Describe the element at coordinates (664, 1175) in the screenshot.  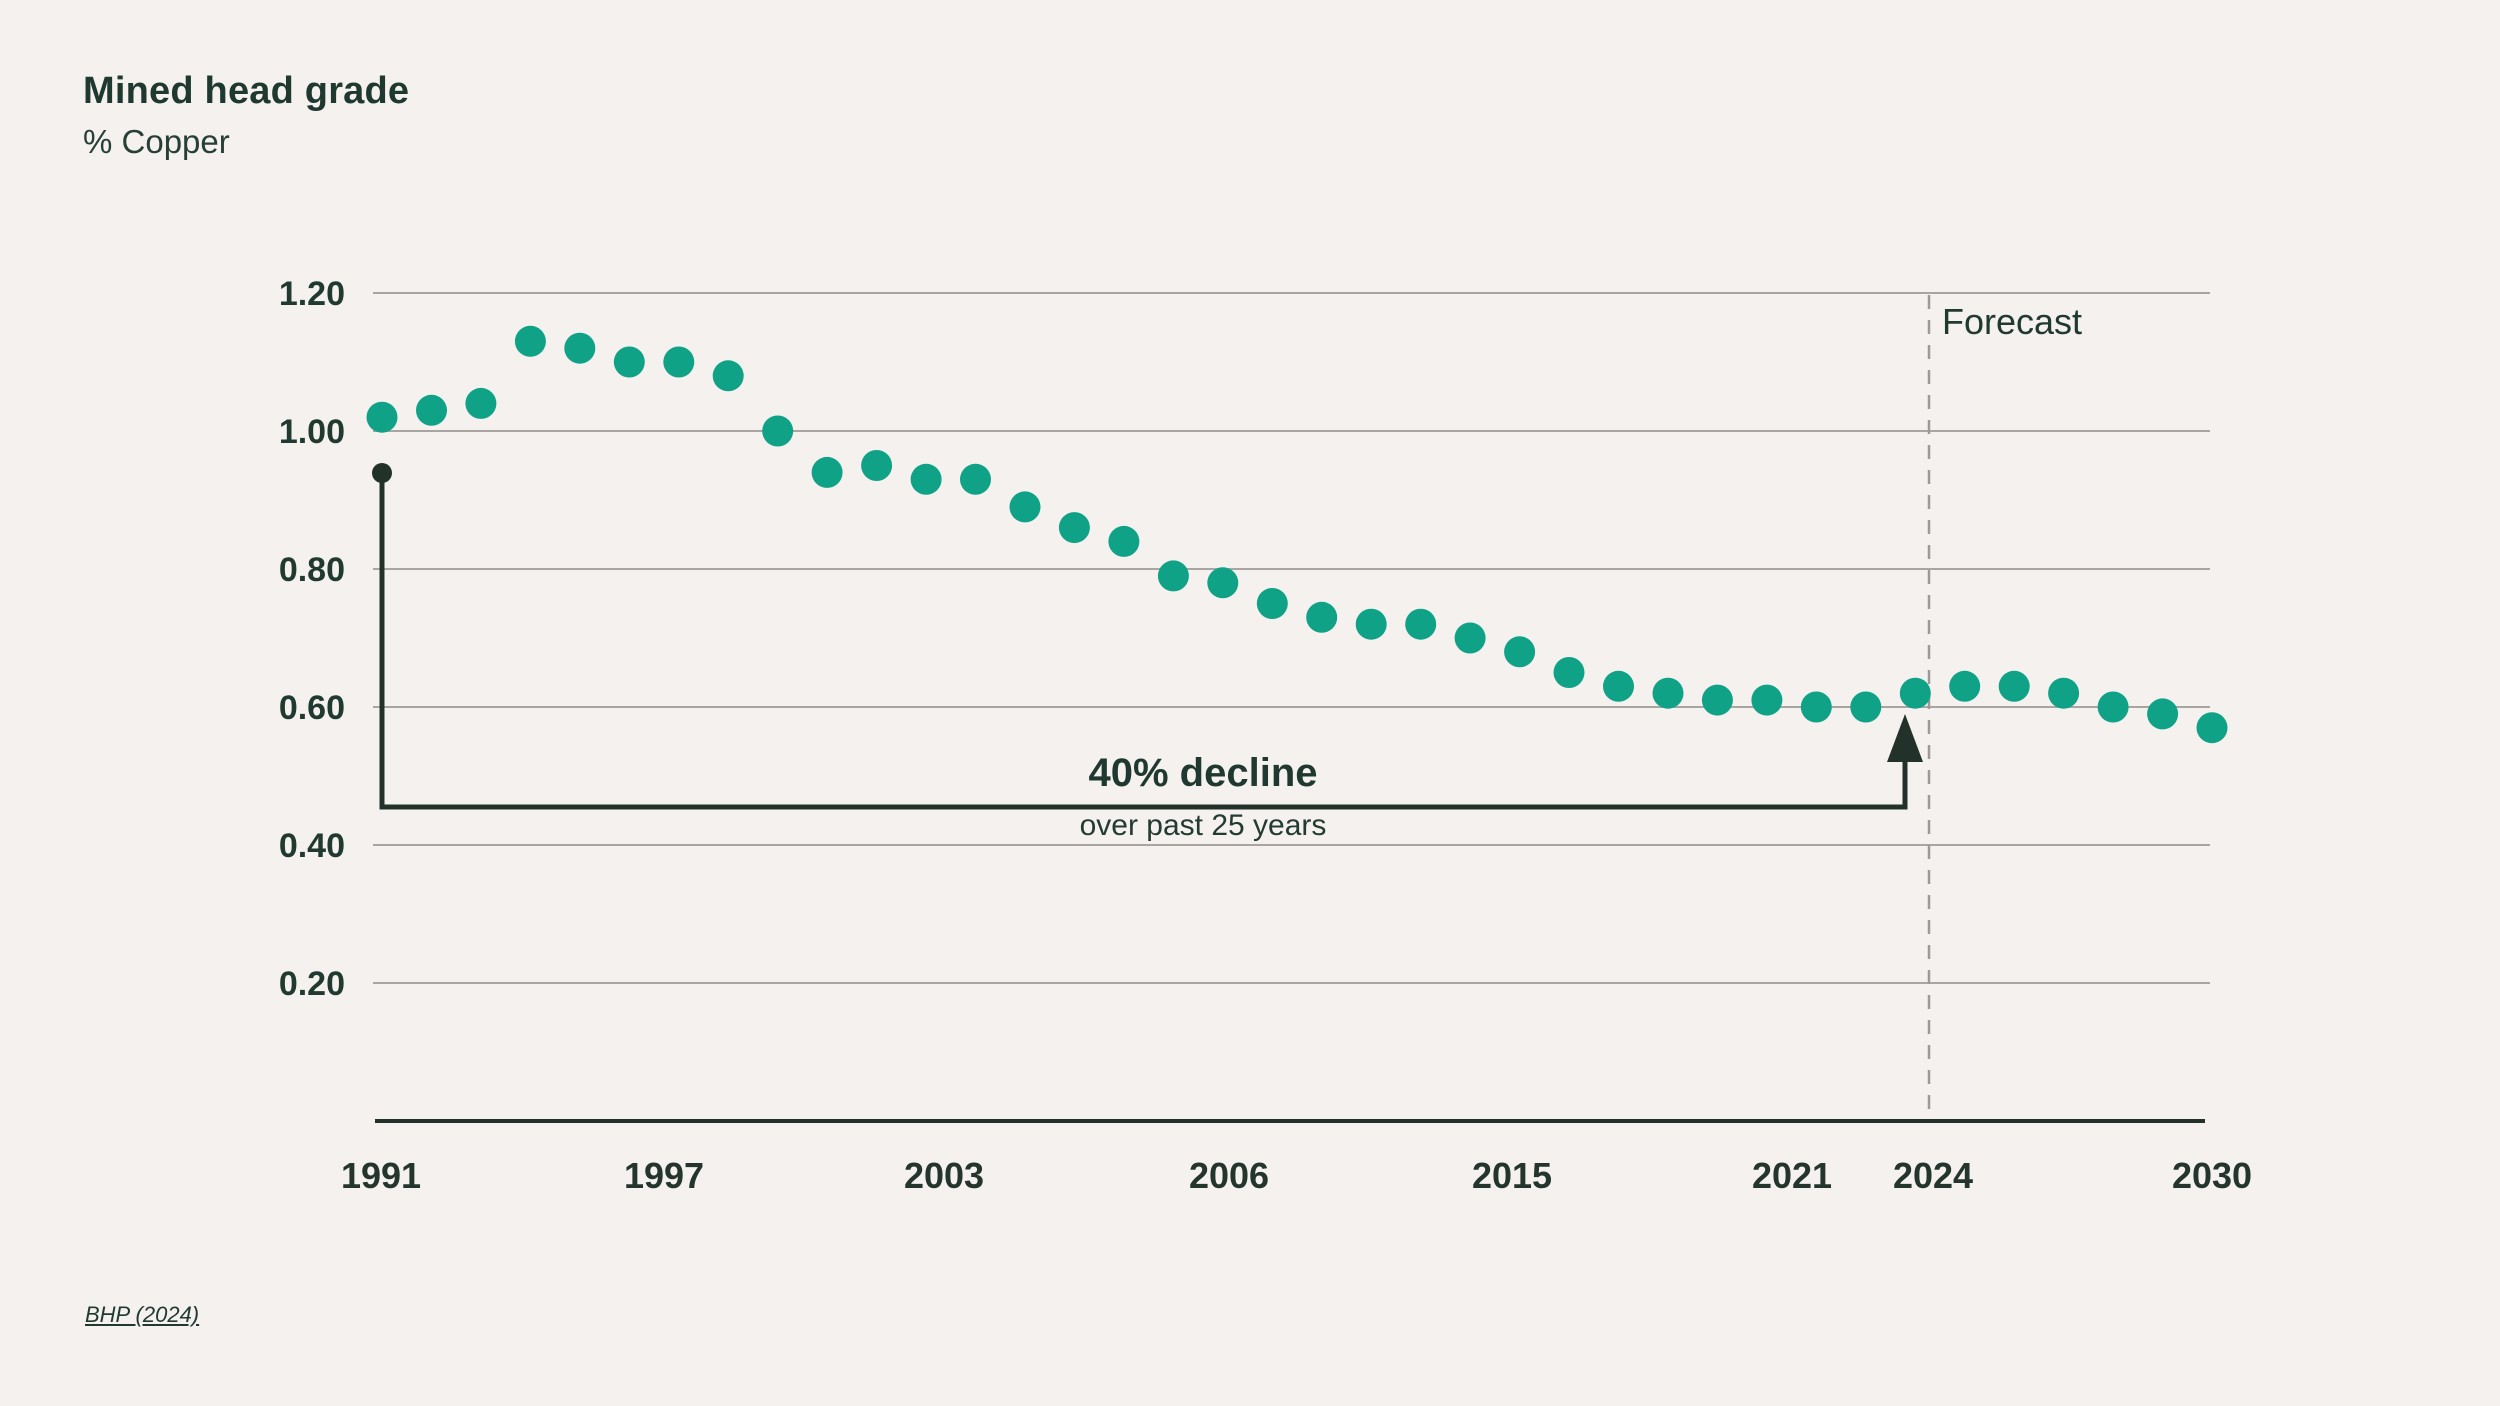
I see `x-tick-label: 1997` at that location.